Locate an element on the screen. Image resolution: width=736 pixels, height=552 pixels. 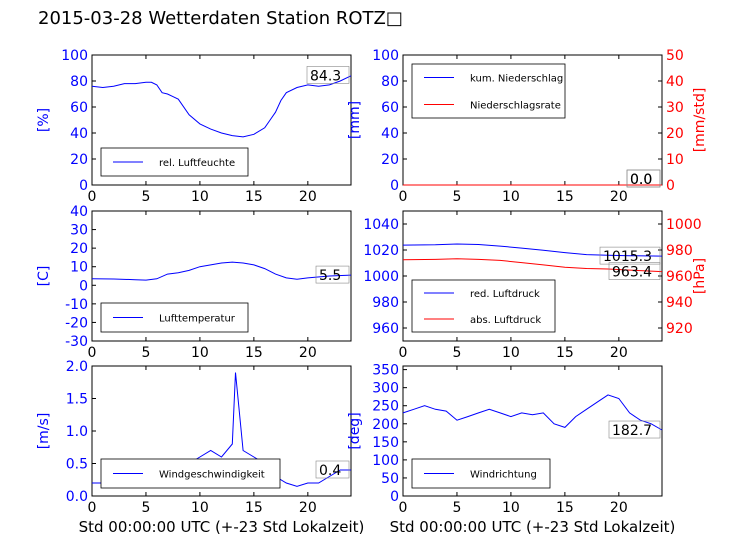
y-tick-label: 960 is located at coordinates (385, 329).